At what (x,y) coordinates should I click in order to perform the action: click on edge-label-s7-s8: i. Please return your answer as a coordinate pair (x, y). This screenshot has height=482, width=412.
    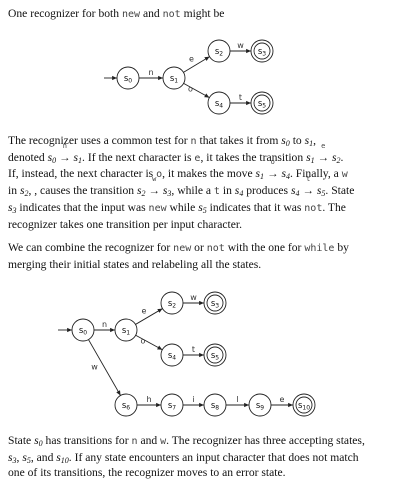
    Looking at the image, I should click on (193, 399).